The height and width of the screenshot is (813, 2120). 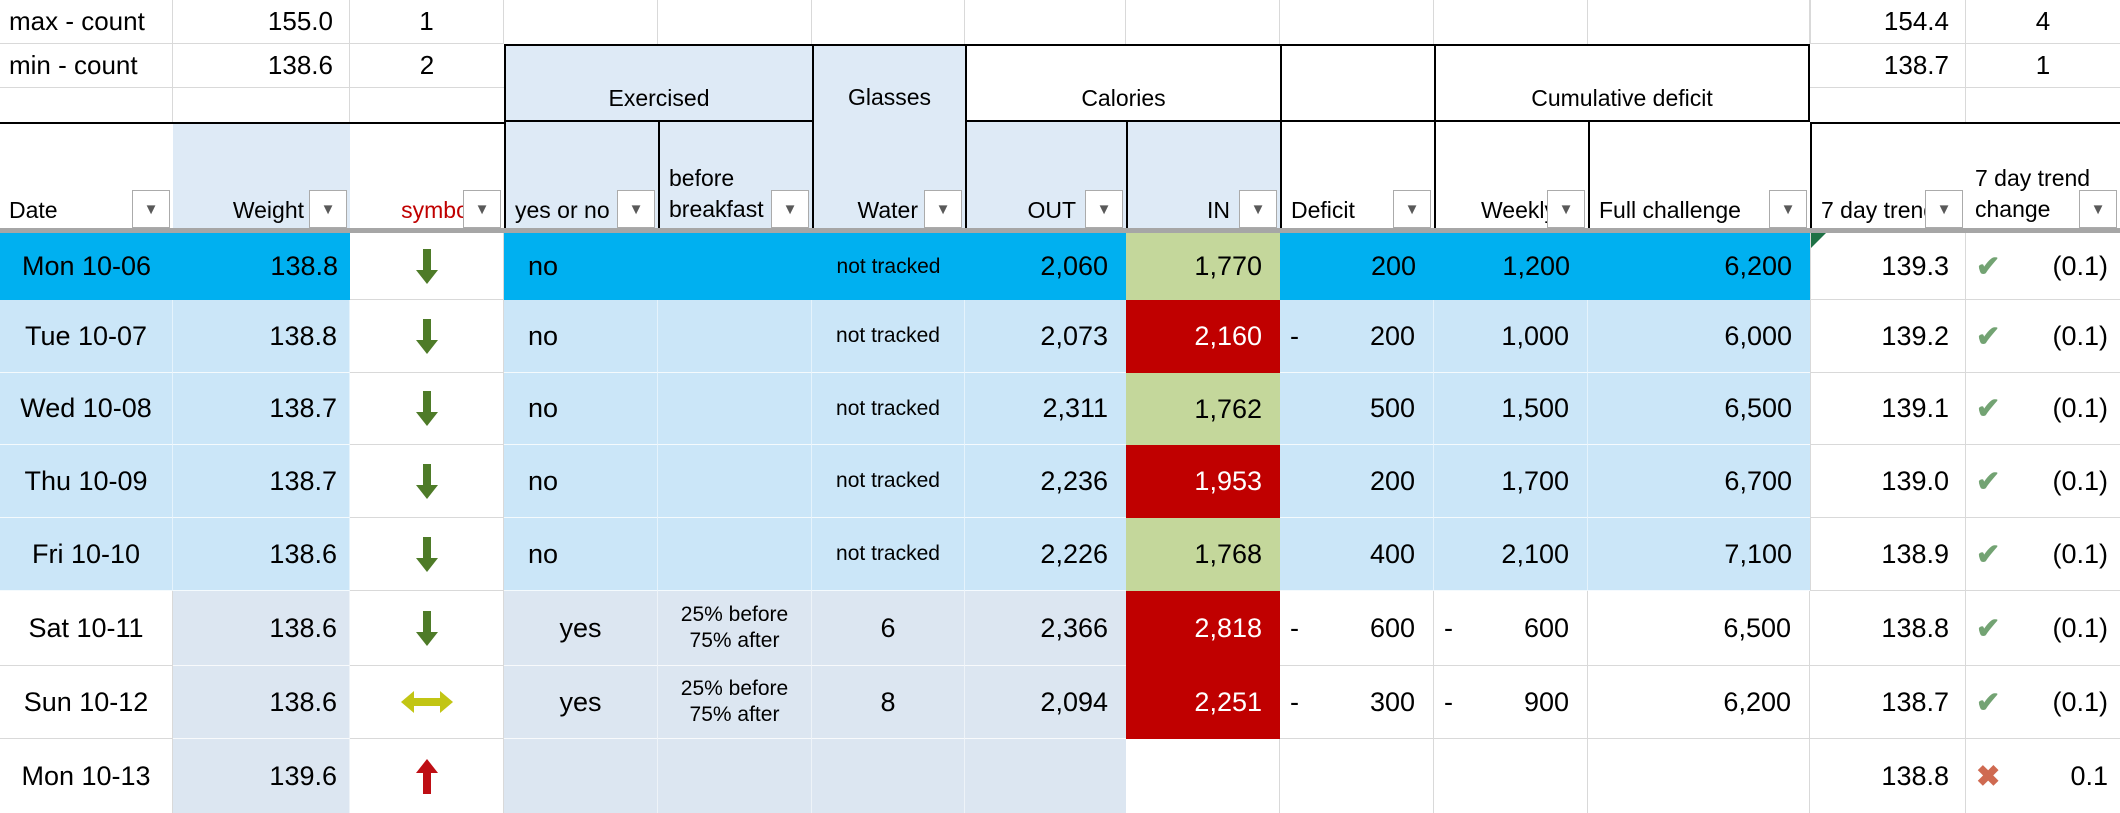 I want to click on date-cell: Mon 10-13, so click(x=86, y=776).